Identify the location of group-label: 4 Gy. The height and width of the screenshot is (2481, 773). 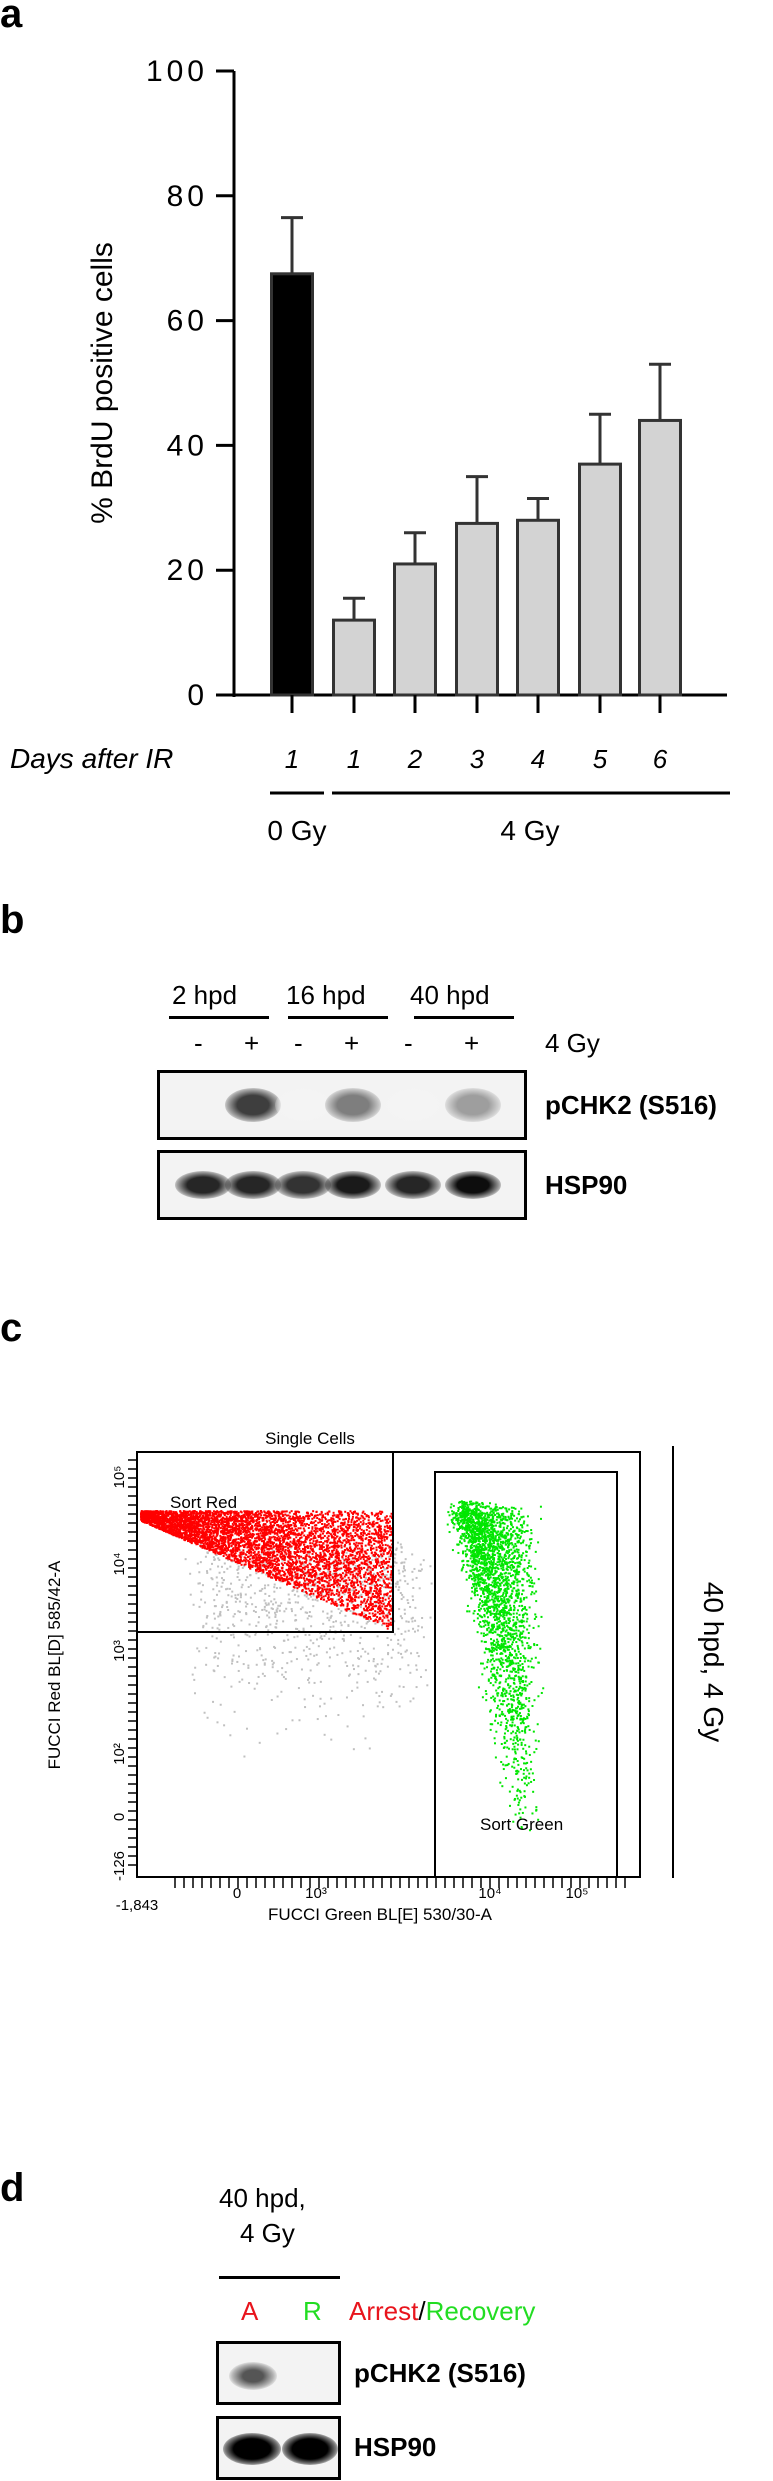
(529, 830).